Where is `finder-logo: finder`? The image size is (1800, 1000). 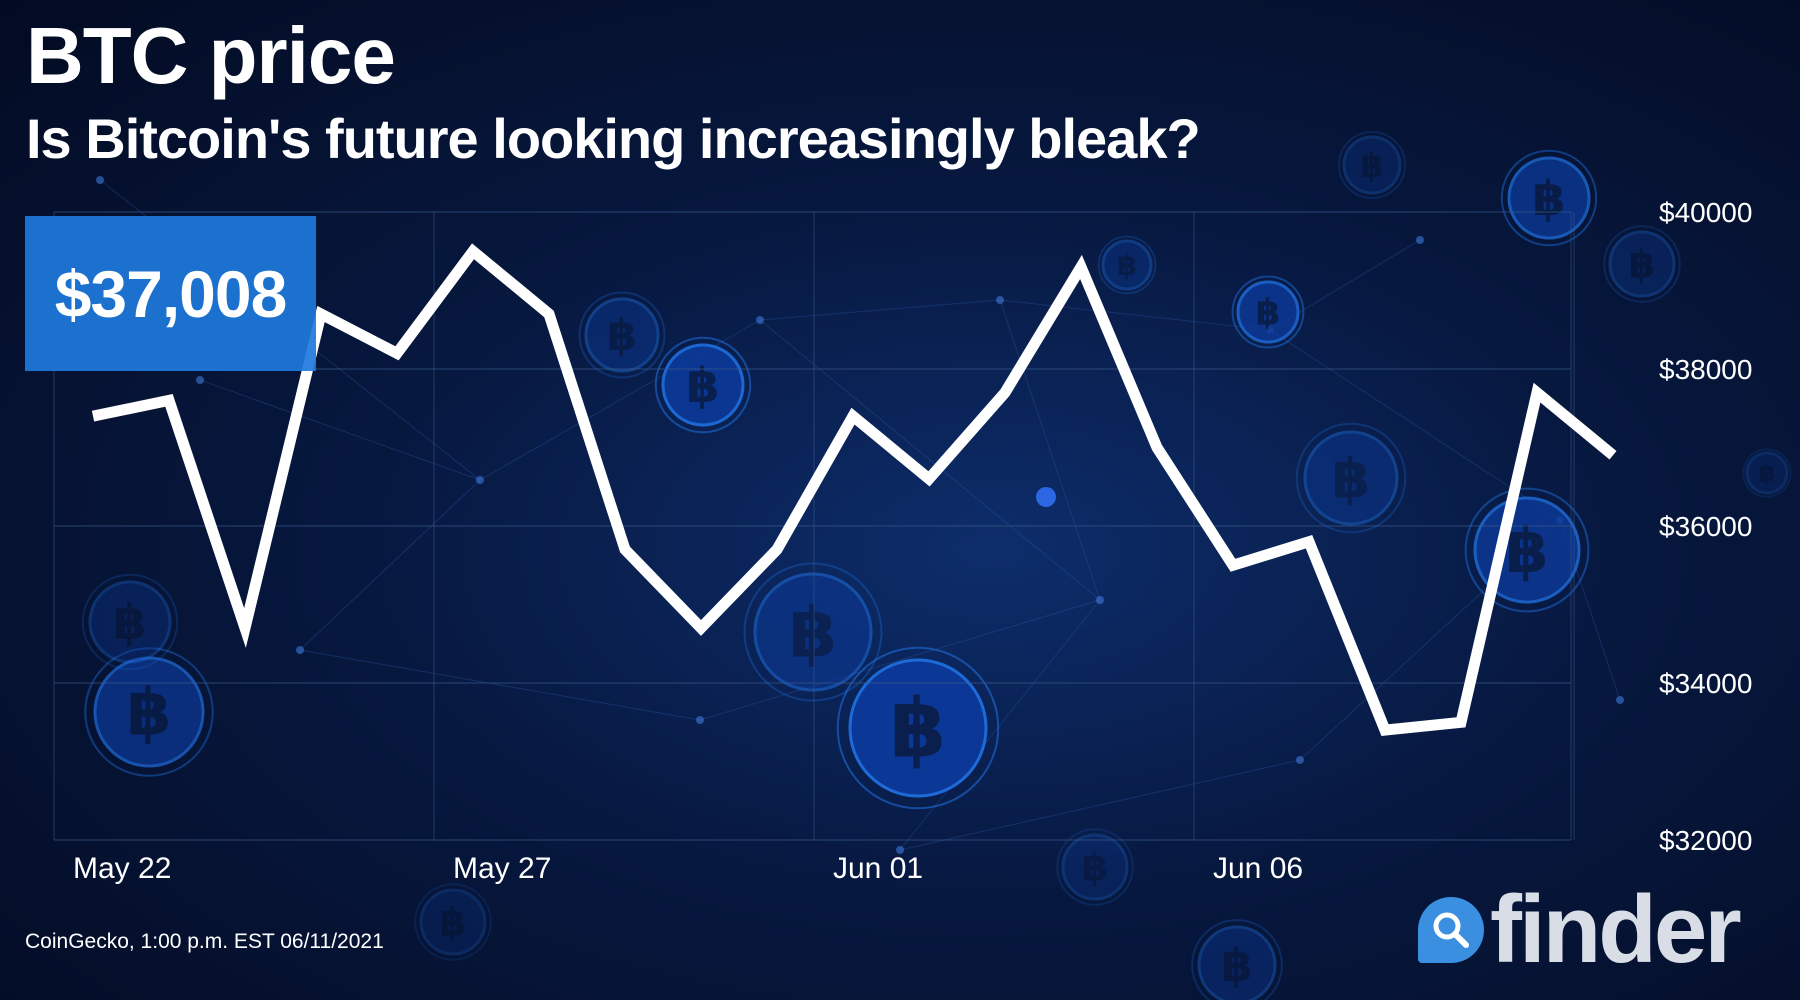 finder-logo: finder is located at coordinates (1580, 930).